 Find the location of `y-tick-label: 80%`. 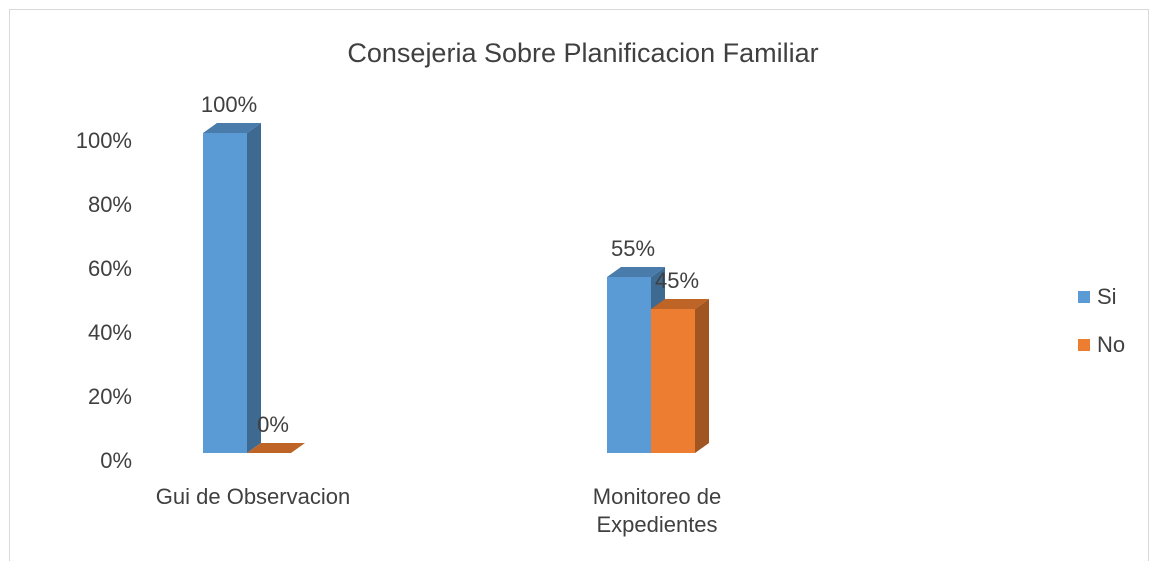

y-tick-label: 80% is located at coordinates (110, 204).